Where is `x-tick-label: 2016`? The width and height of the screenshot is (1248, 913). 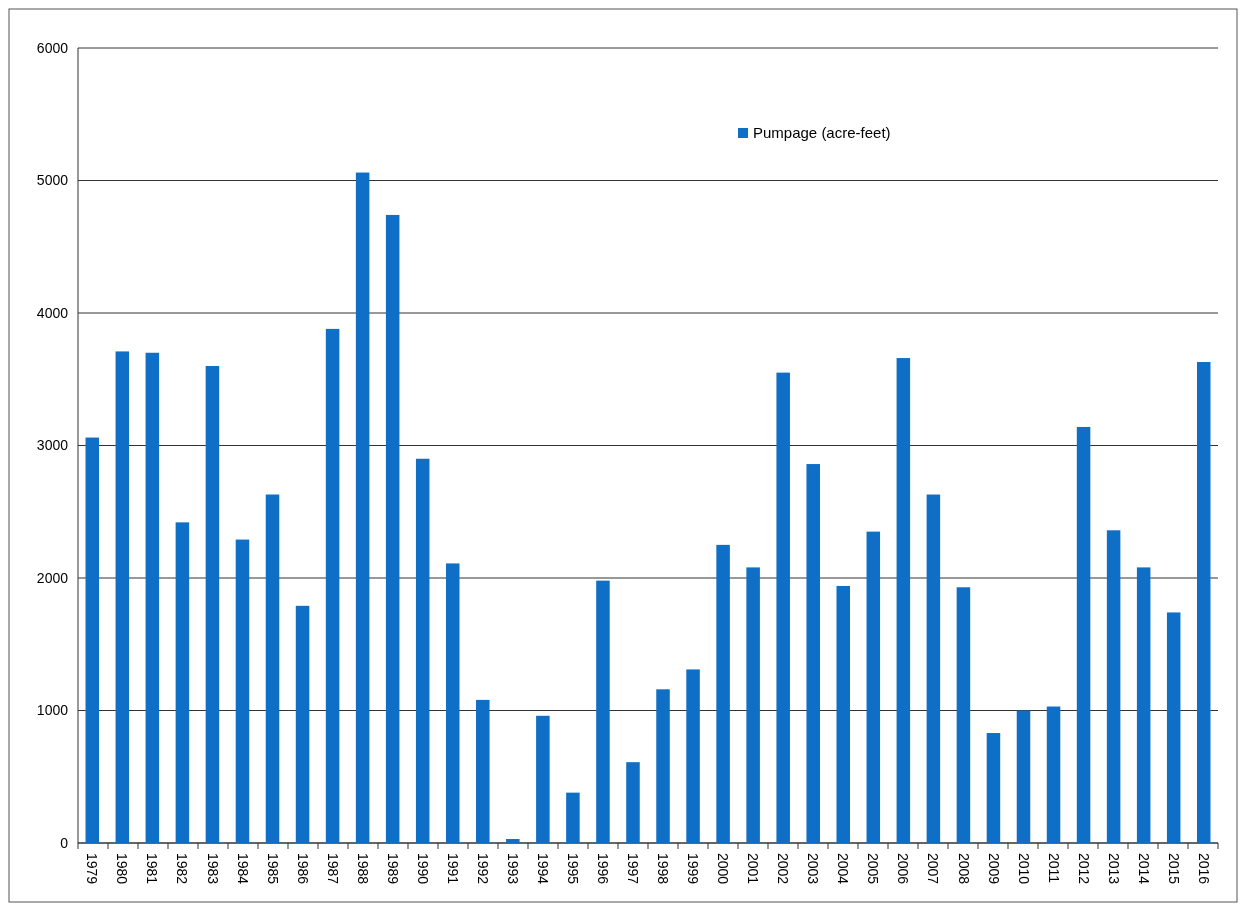
x-tick-label: 2016 is located at coordinates (1203, 869).